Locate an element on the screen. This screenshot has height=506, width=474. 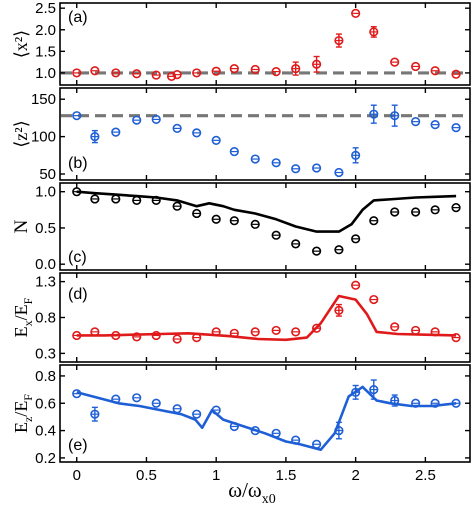
x-tick-label: 2.5 is located at coordinates (425, 475).